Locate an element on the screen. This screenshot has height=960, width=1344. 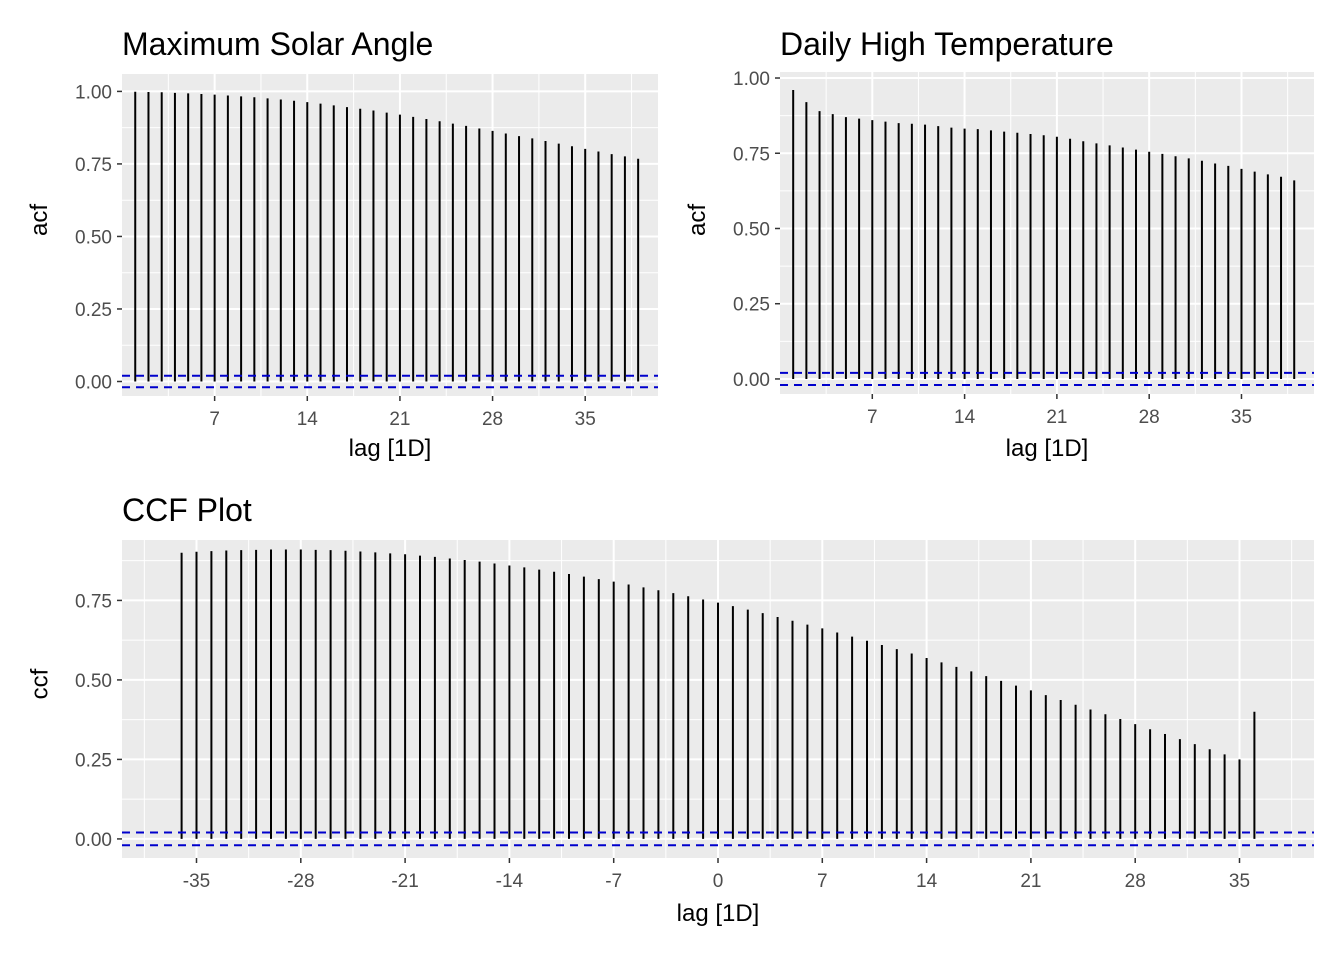
x-tick-label: -7 is located at coordinates (613, 881).